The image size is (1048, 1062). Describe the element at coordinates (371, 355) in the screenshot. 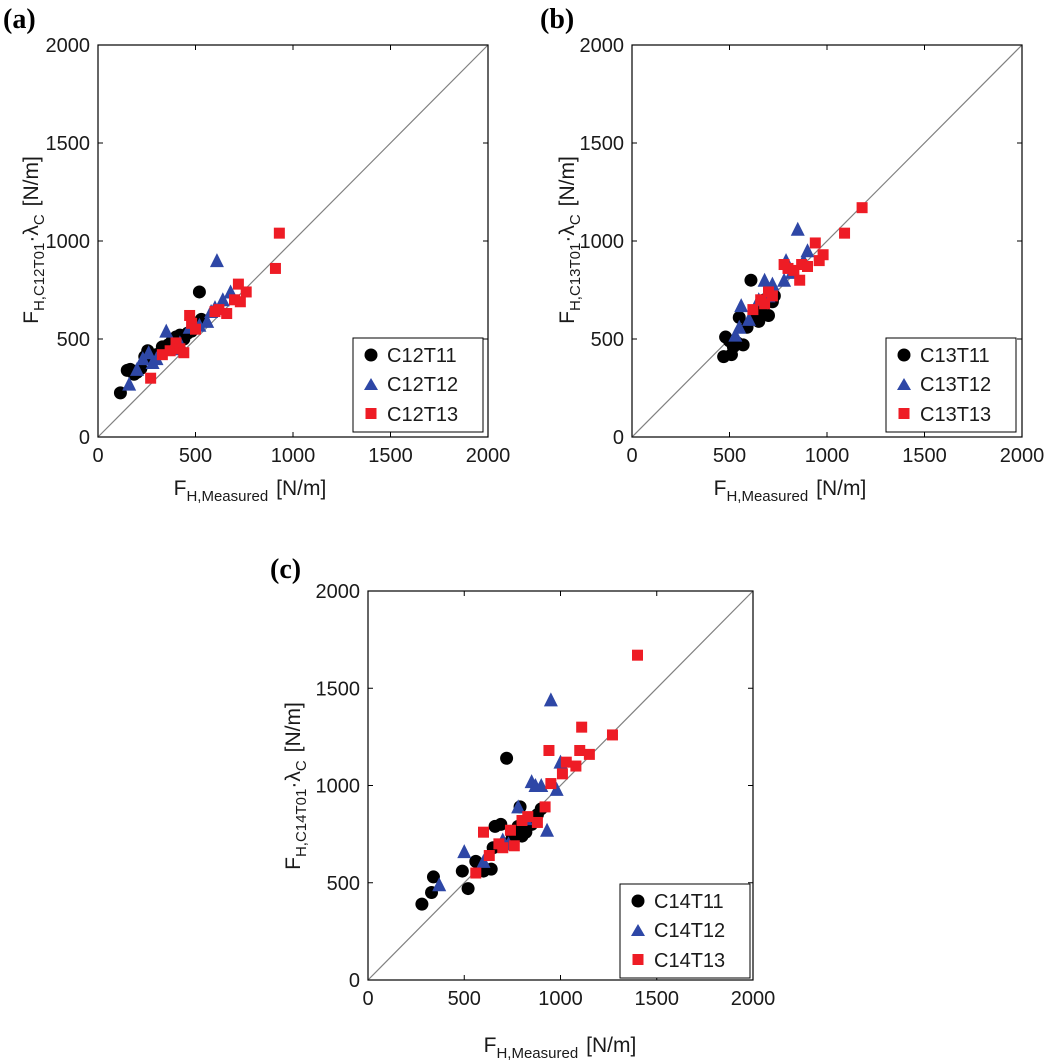

I see `panel-a-legend-circle-marker` at that location.